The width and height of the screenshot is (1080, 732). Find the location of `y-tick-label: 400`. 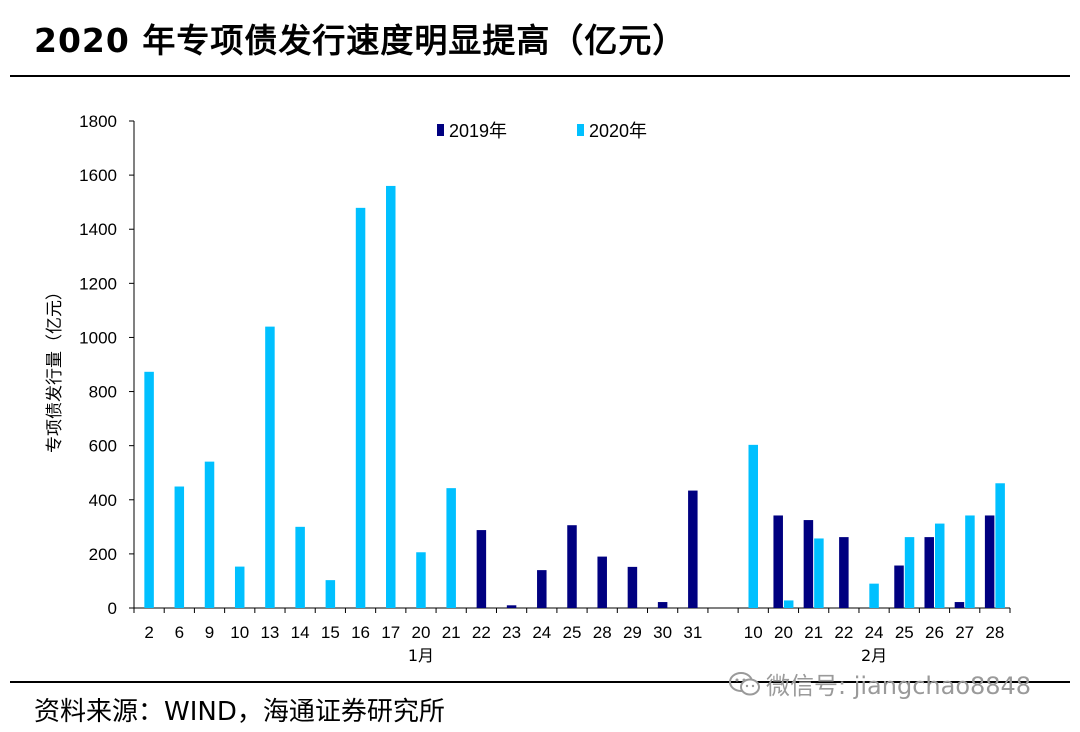

y-tick-label: 400 is located at coordinates (103, 500).